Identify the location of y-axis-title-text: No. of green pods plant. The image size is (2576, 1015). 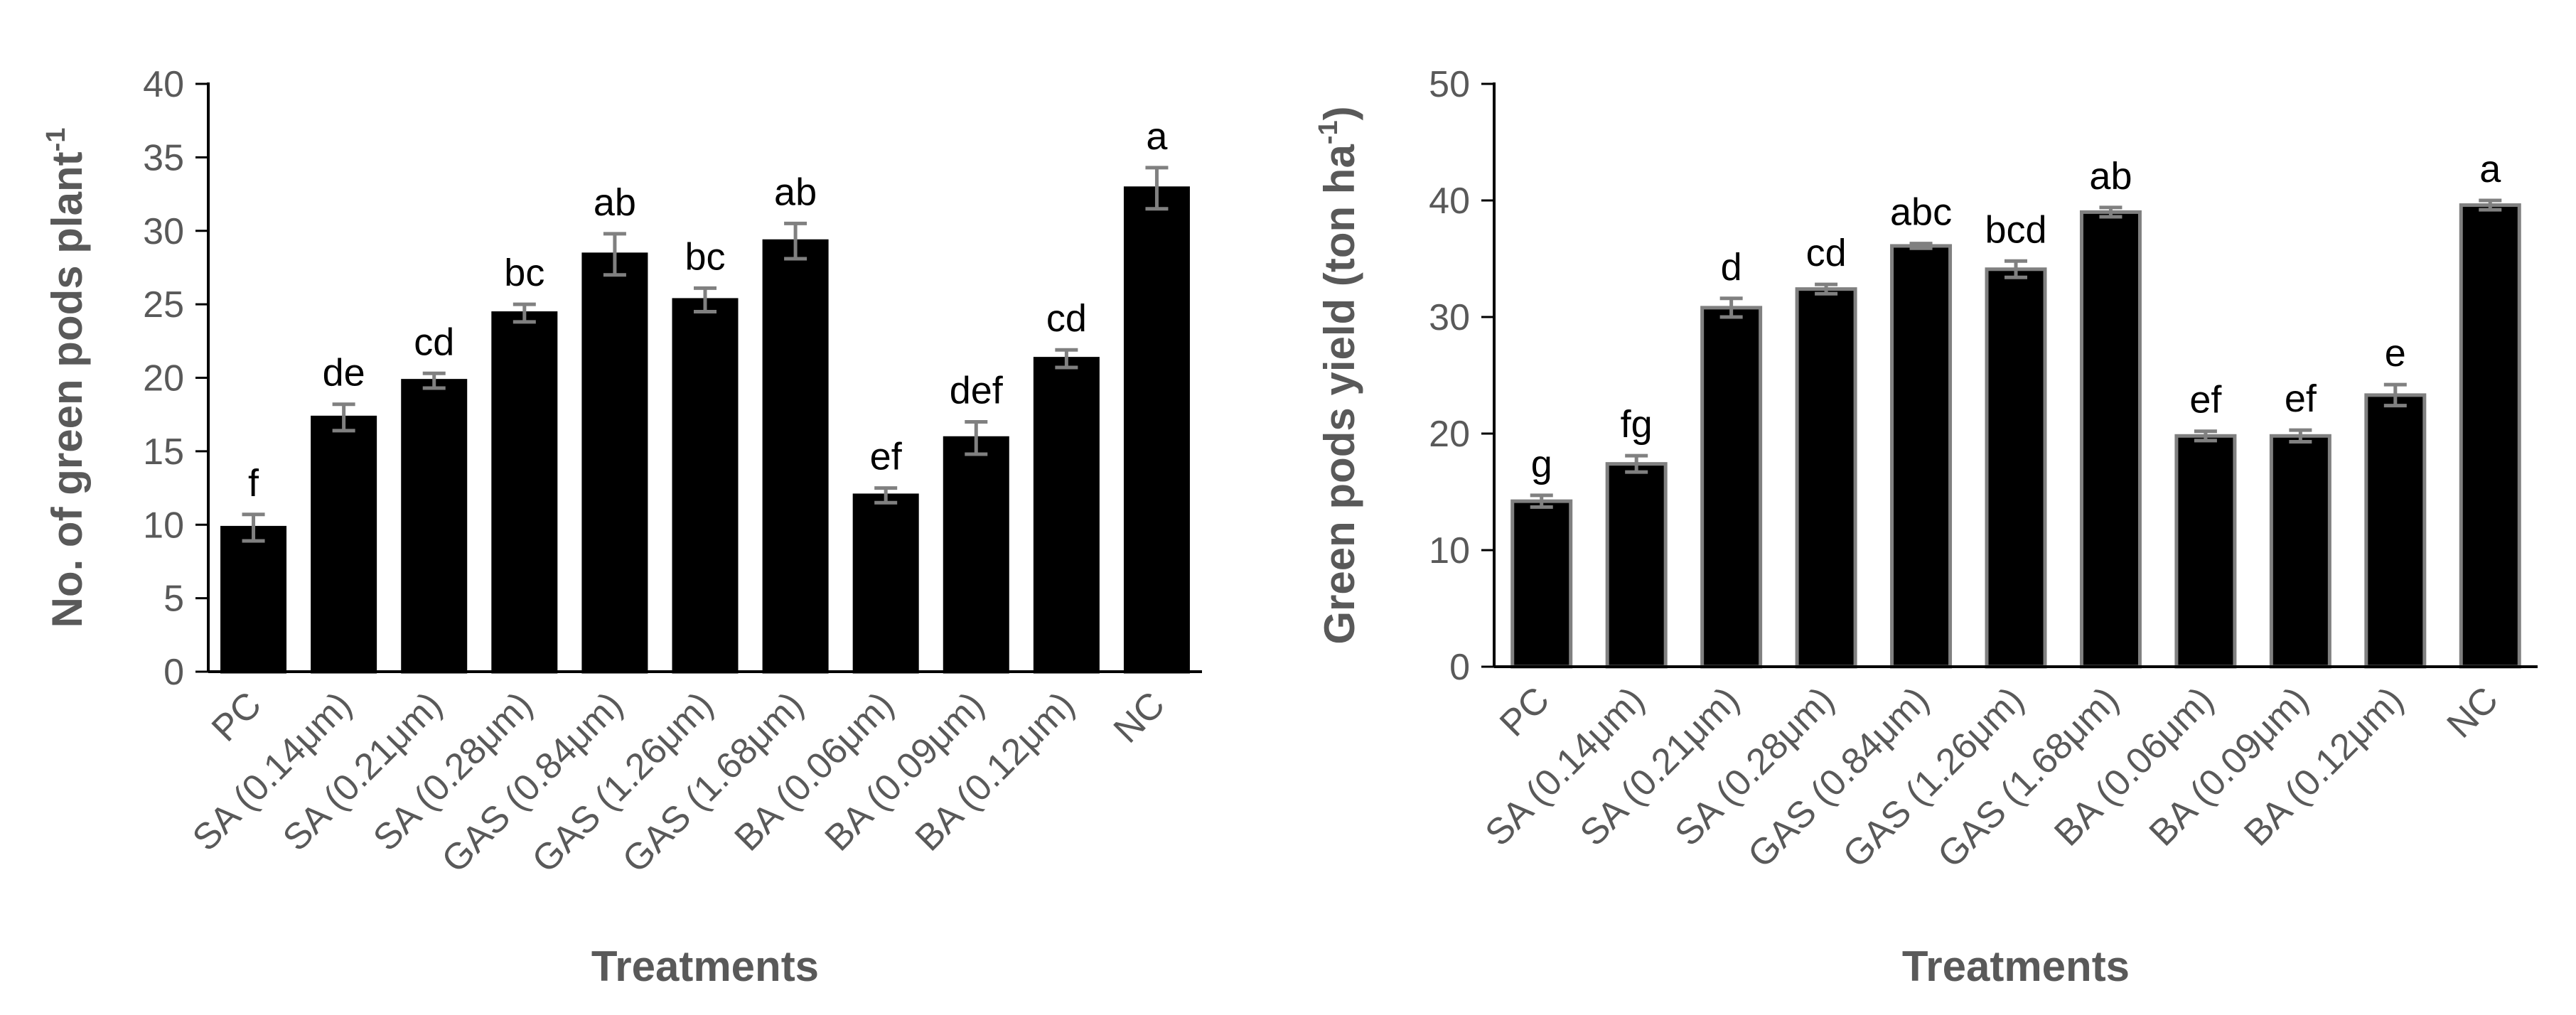
(67, 389).